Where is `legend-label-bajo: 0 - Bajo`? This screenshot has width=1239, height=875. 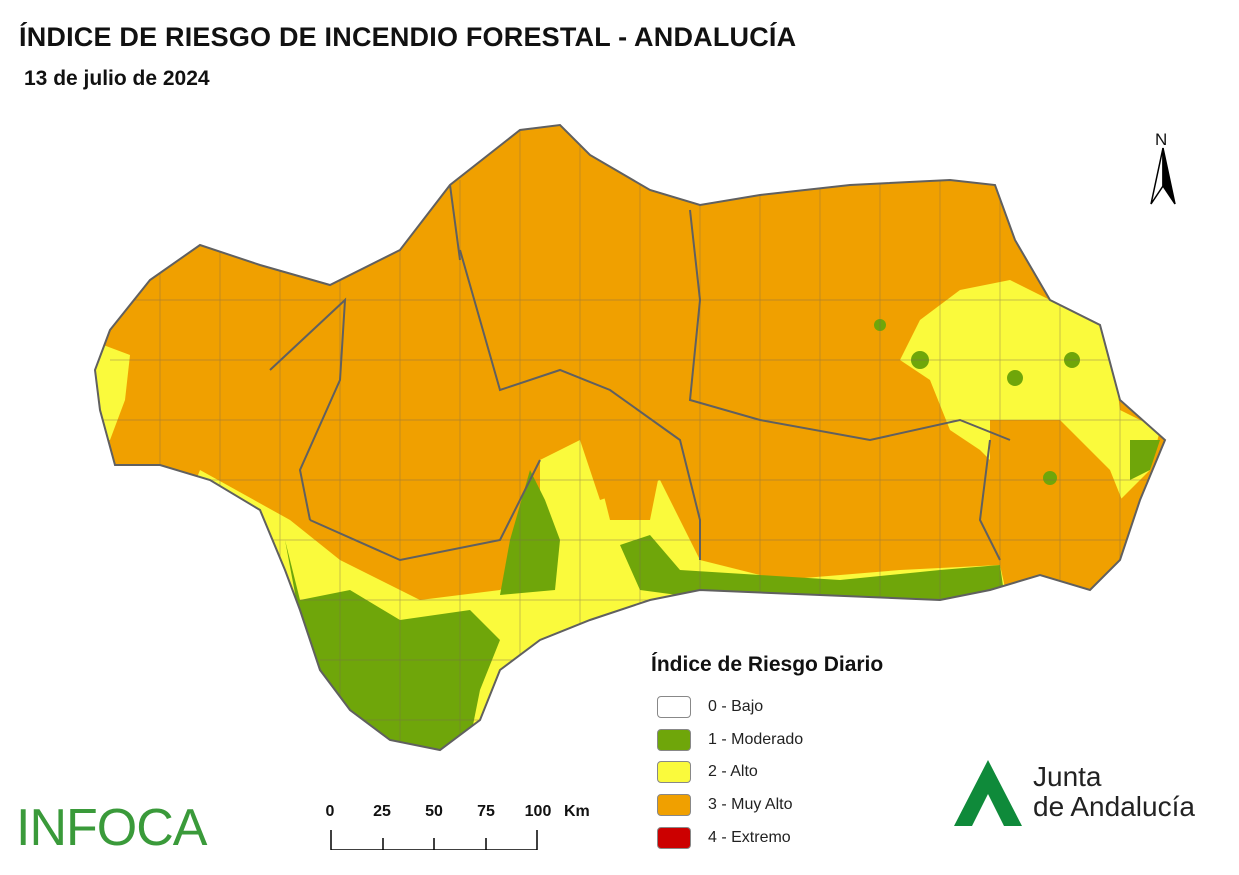 legend-label-bajo: 0 - Bajo is located at coordinates (736, 706).